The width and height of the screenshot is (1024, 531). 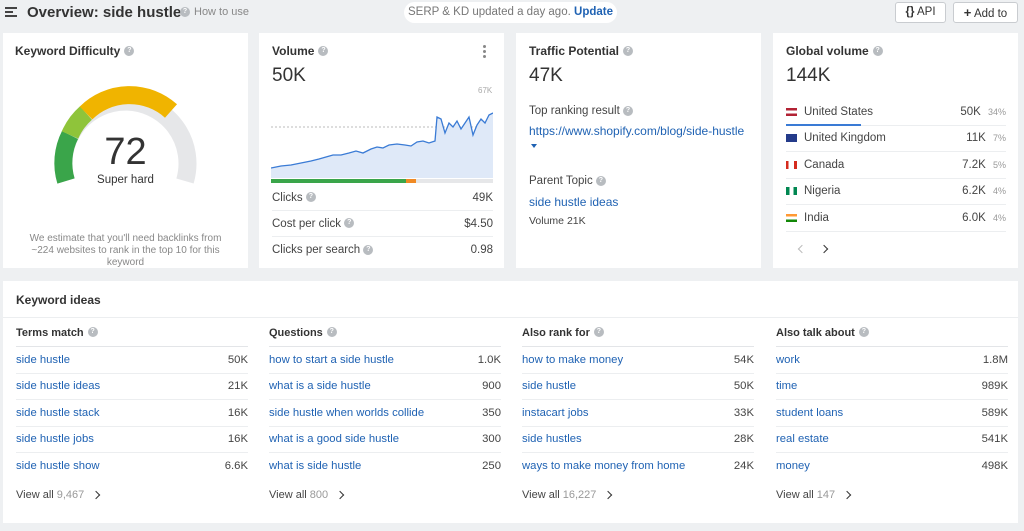 I want to click on keyword-link: what is a side hustle, so click(x=320, y=386).